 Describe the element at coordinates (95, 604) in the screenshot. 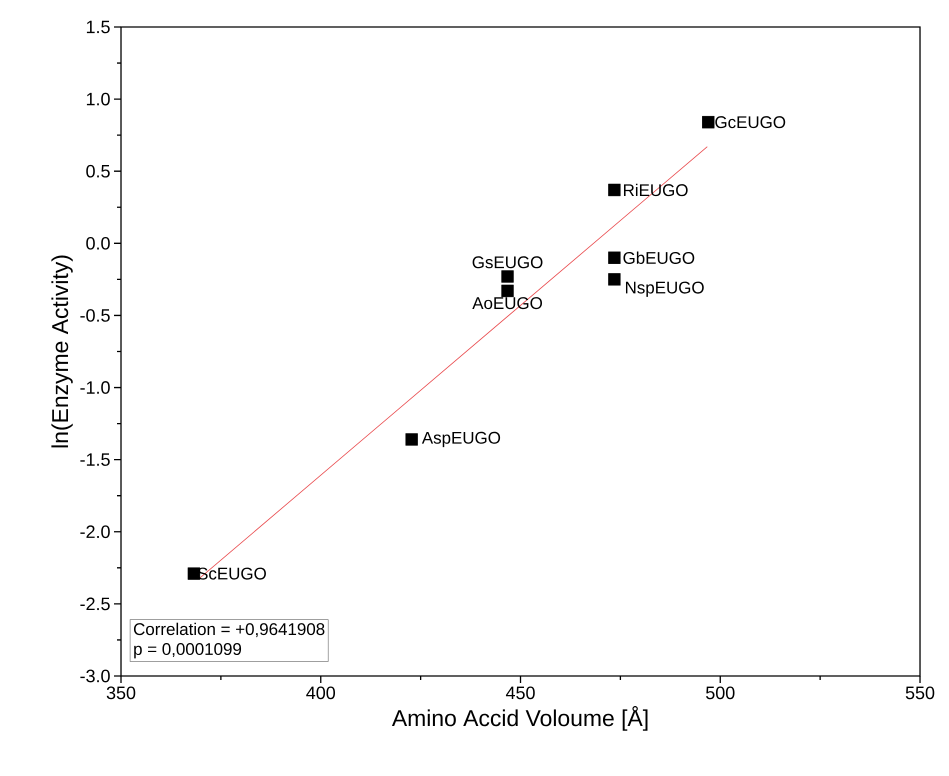

I see `y-tick-label: -2.5` at that location.